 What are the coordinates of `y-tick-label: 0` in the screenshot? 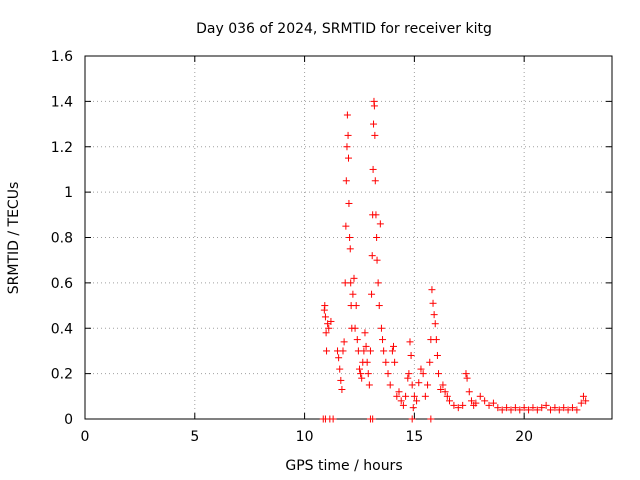 It's located at (68, 420).